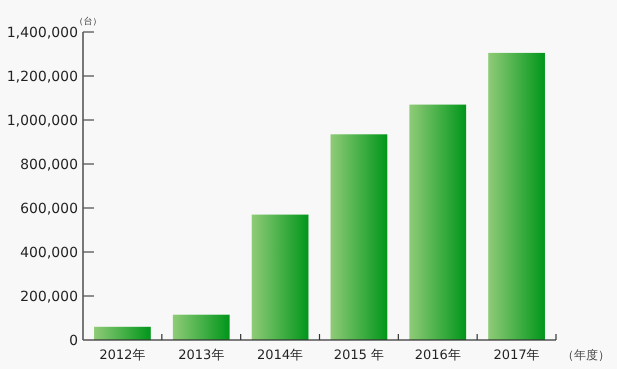 The width and height of the screenshot is (617, 369). What do you see at coordinates (42, 77) in the screenshot?
I see `y-tick-label: 1,200,000` at bounding box center [42, 77].